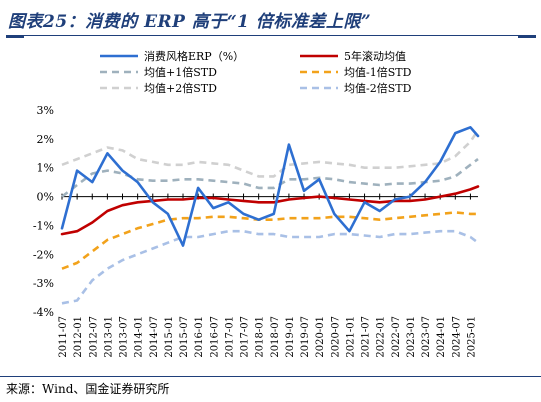 This screenshot has width=541, height=402. Describe the element at coordinates (290, 337) in the screenshot. I see `x-tick-label: 2019-01` at that location.